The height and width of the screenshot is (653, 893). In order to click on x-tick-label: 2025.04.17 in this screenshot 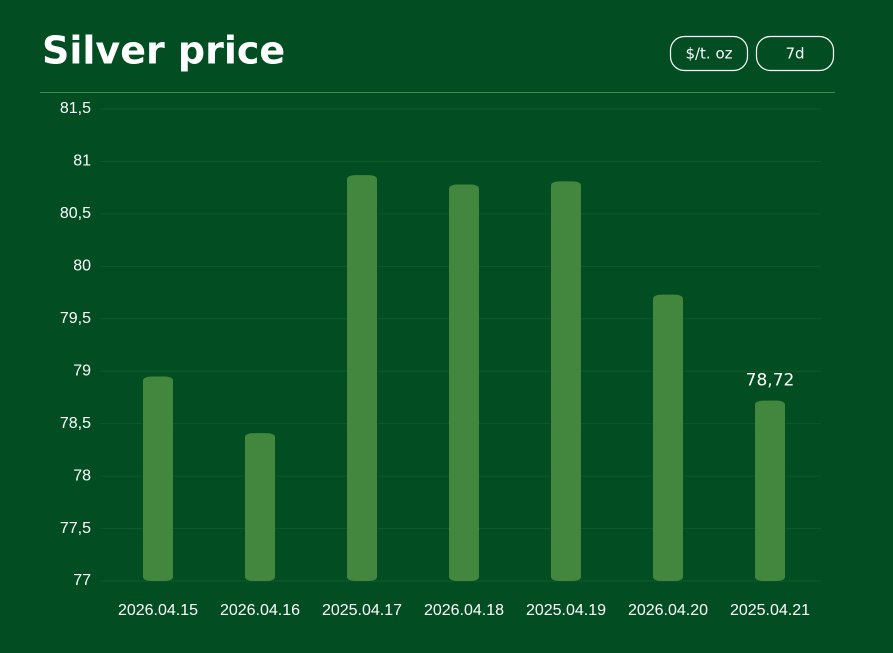, I will do `click(362, 610)`.